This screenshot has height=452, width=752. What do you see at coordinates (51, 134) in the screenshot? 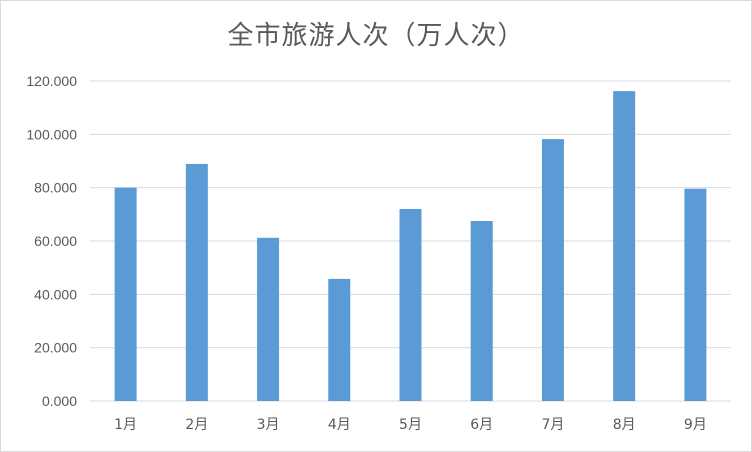
I see `y-tick-label: 100.000` at bounding box center [51, 134].